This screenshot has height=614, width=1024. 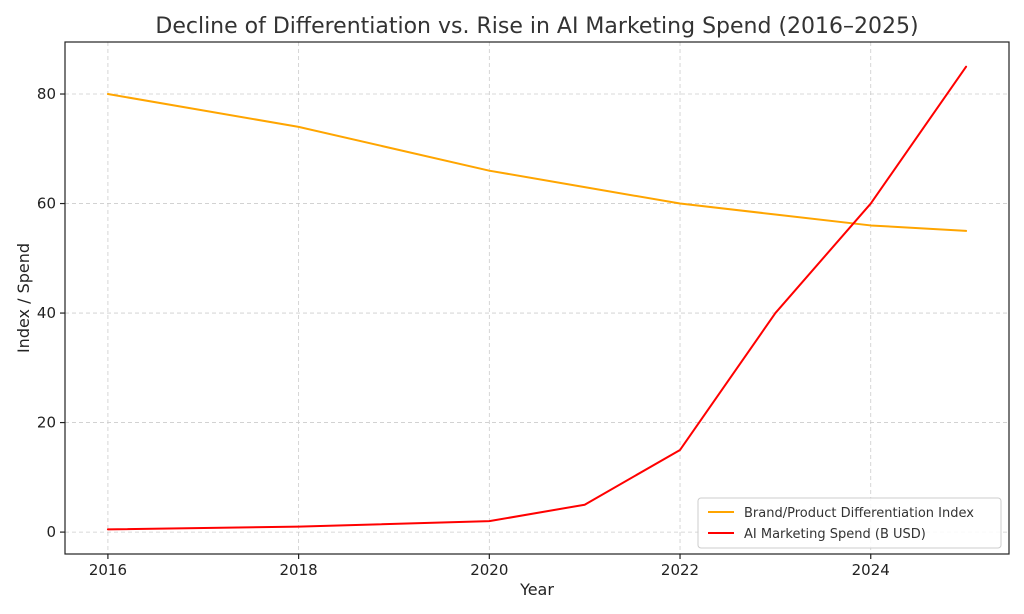 What do you see at coordinates (680, 570) in the screenshot?
I see `x-tick-label: 2022` at bounding box center [680, 570].